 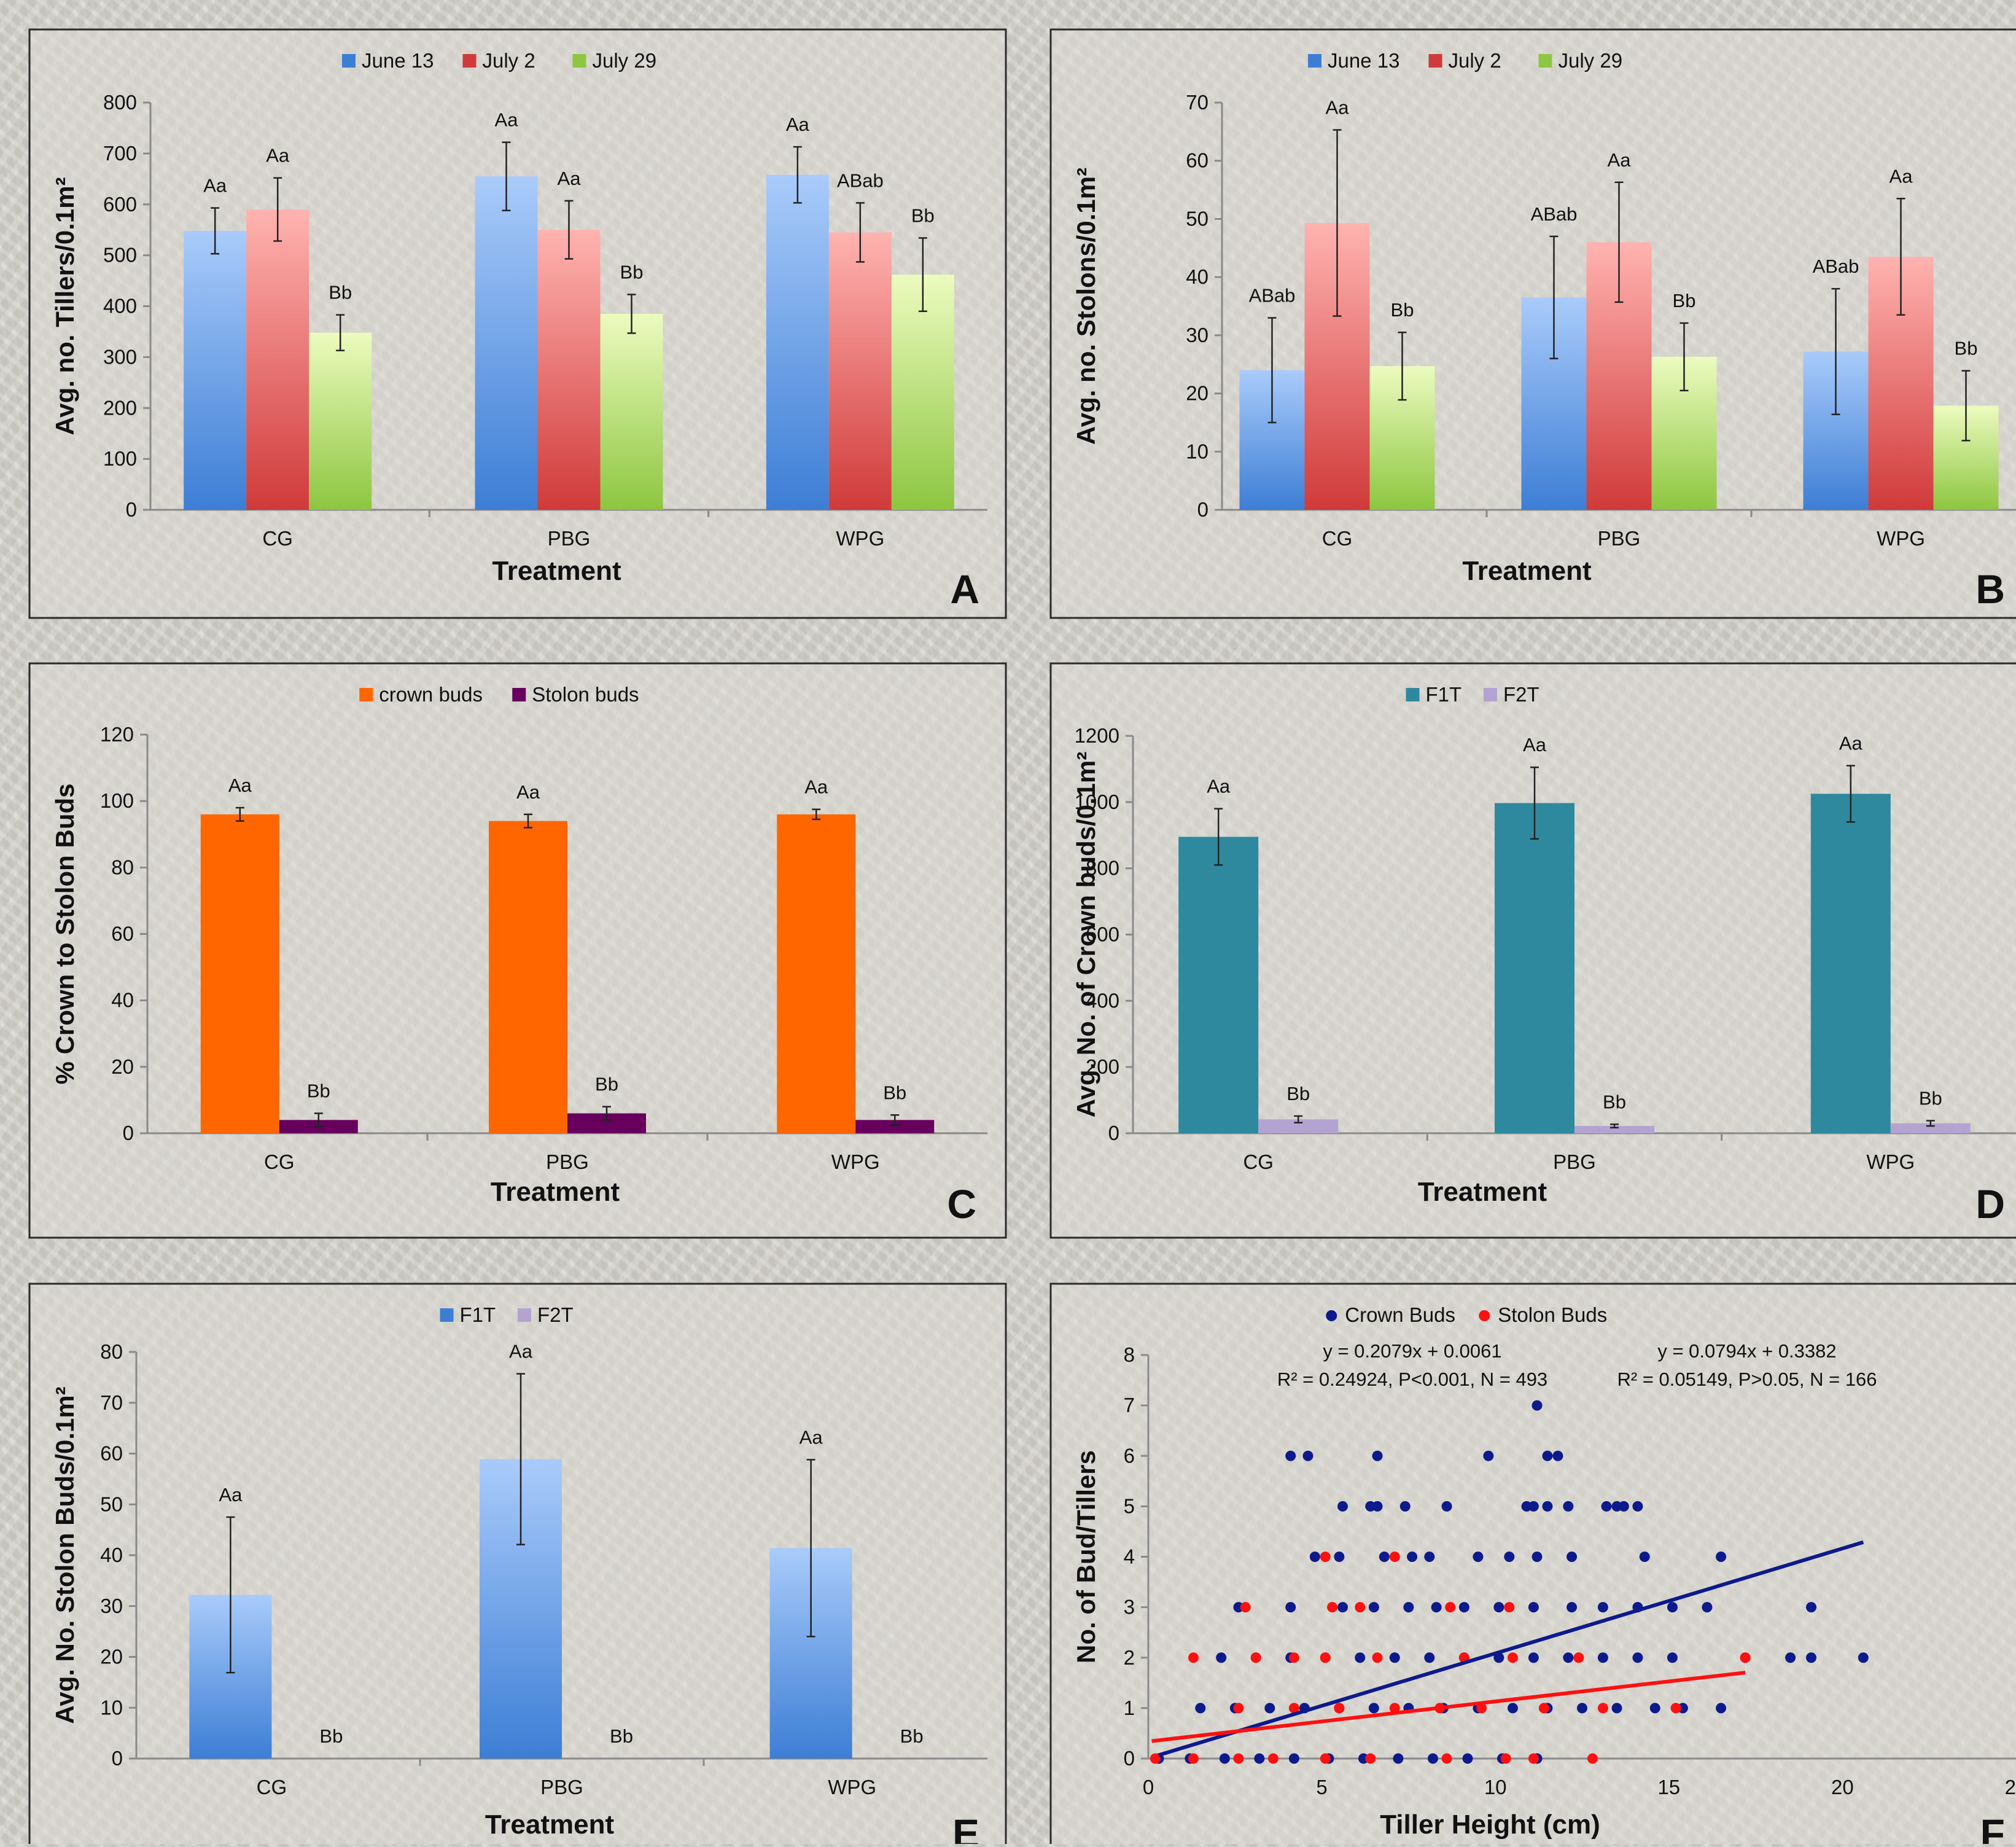 What do you see at coordinates (965, 589) in the screenshot?
I see `panel-letter: A` at bounding box center [965, 589].